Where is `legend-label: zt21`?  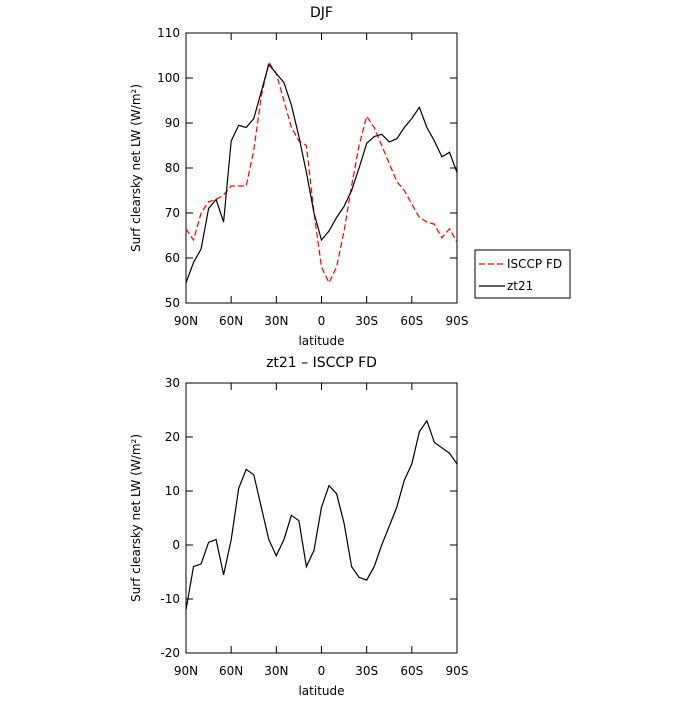 legend-label: zt21 is located at coordinates (520, 286).